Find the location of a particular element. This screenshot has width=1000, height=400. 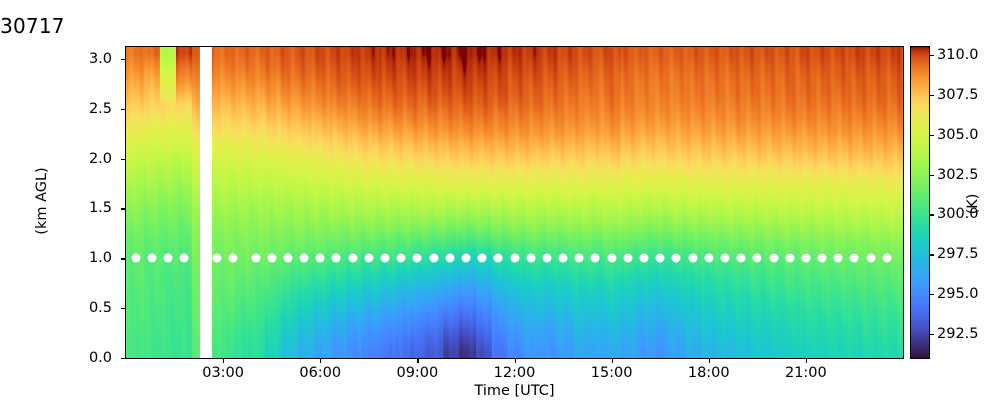

y-tick-label: 2.0 is located at coordinates (100, 158).